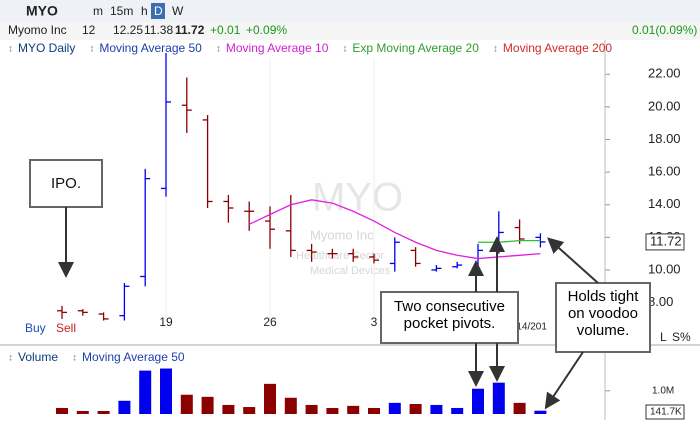 The height and width of the screenshot is (430, 700). Describe the element at coordinates (527, 327) in the screenshot. I see `crosshair-date: 7/14/201` at that location.